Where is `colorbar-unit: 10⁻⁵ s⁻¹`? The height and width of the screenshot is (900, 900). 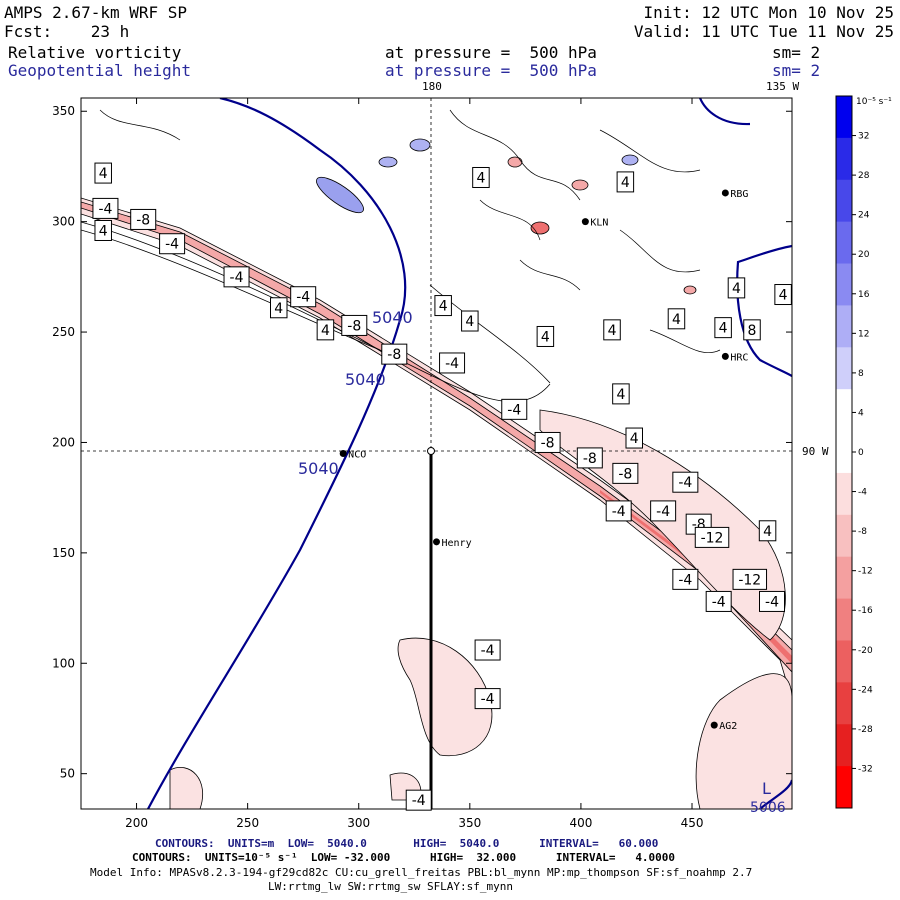 colorbar-unit: 10⁻⁵ s⁻¹ is located at coordinates (874, 102).